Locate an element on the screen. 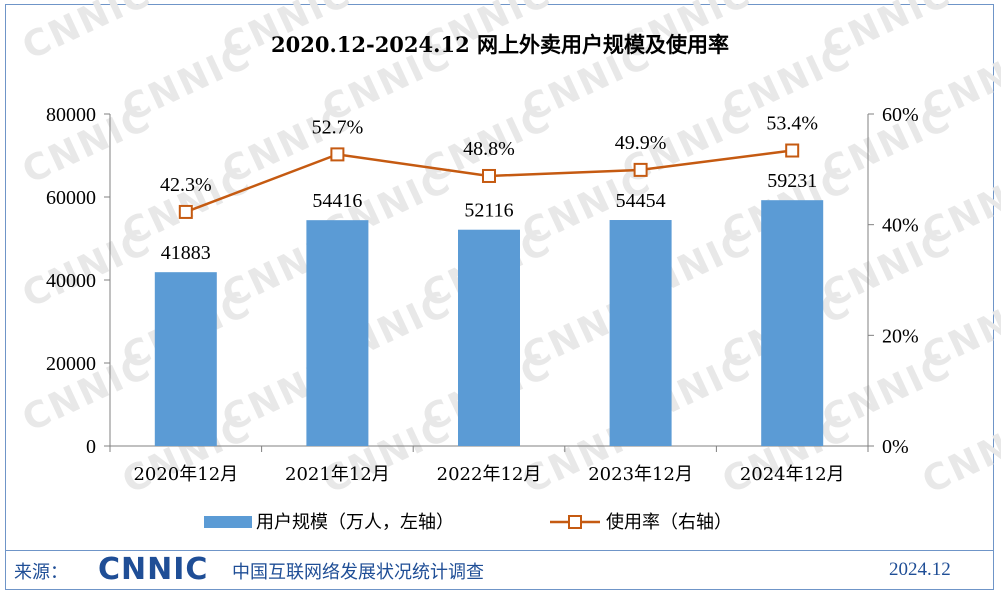 This screenshot has width=1001, height=597. bar-data-label: 59231 is located at coordinates (792, 181).